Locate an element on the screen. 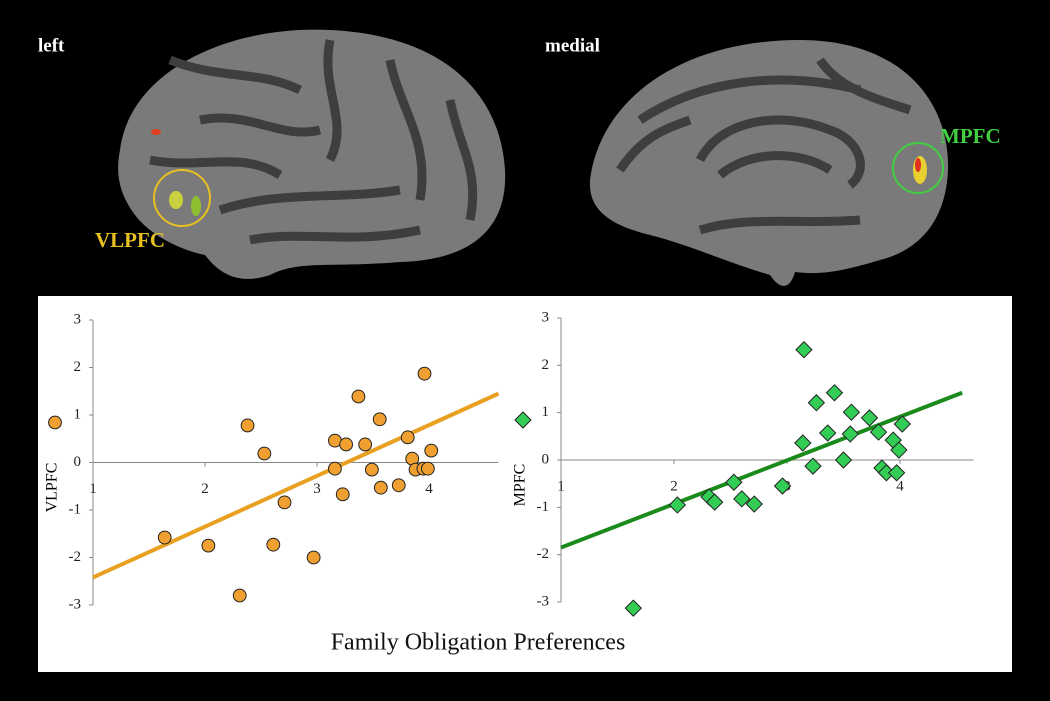  x-tick-label: 3 is located at coordinates (317, 489).